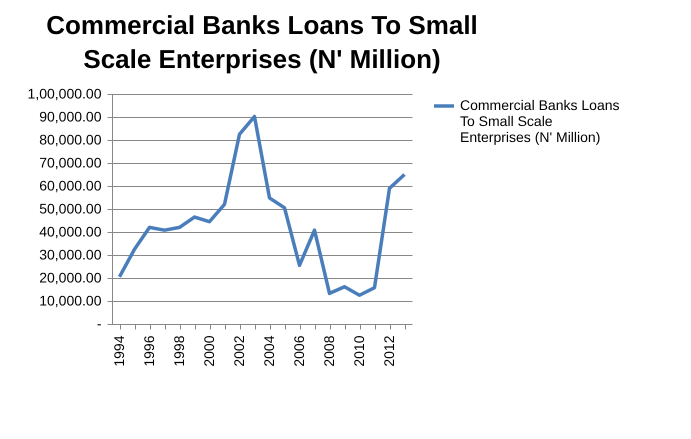 The height and width of the screenshot is (439, 691). I want to click on x-tick-label: 1996, so click(149, 351).